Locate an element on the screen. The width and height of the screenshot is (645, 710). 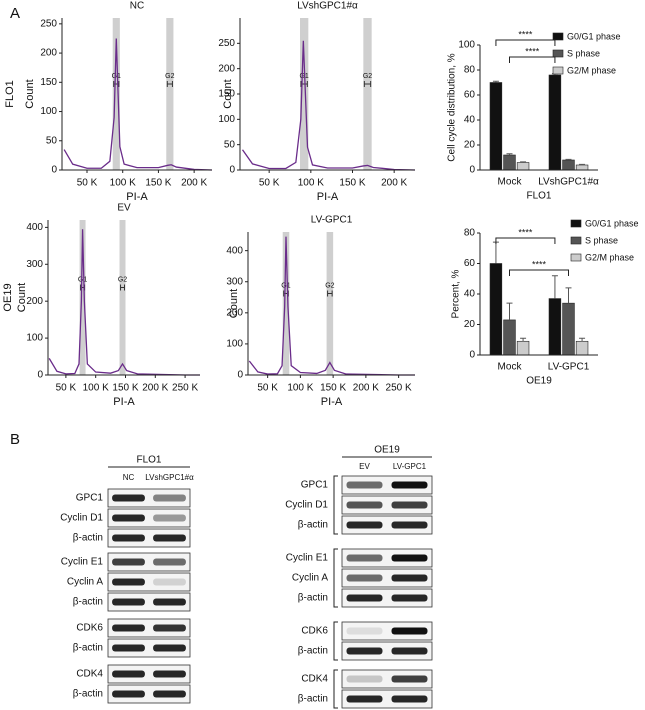
legend-label: S phase is located at coordinates (583, 53).